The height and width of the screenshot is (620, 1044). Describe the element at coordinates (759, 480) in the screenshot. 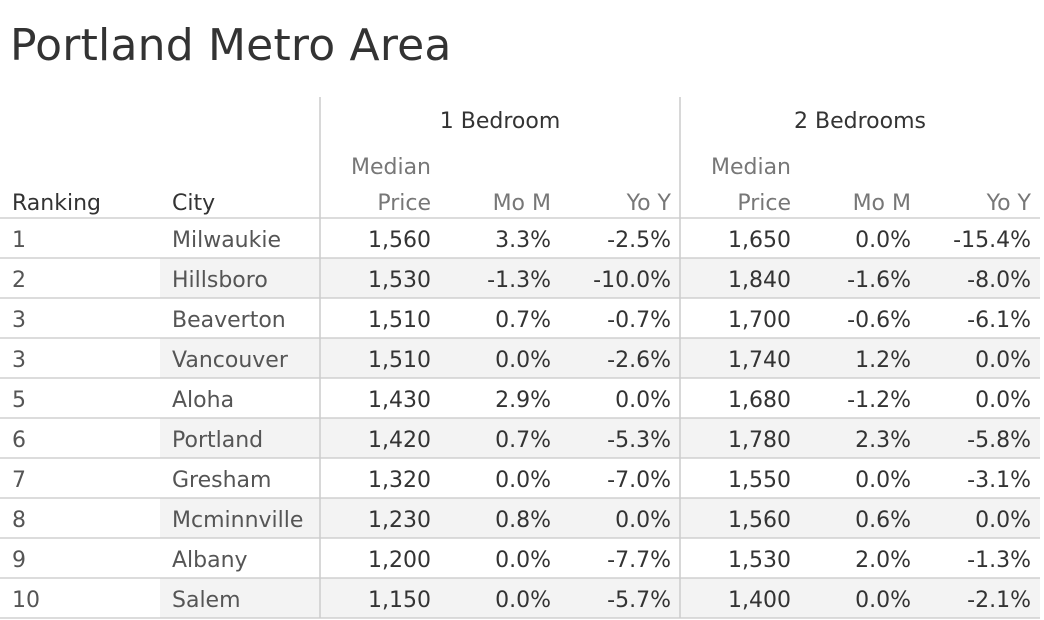

I see `cell-median-price: 1,550` at that location.